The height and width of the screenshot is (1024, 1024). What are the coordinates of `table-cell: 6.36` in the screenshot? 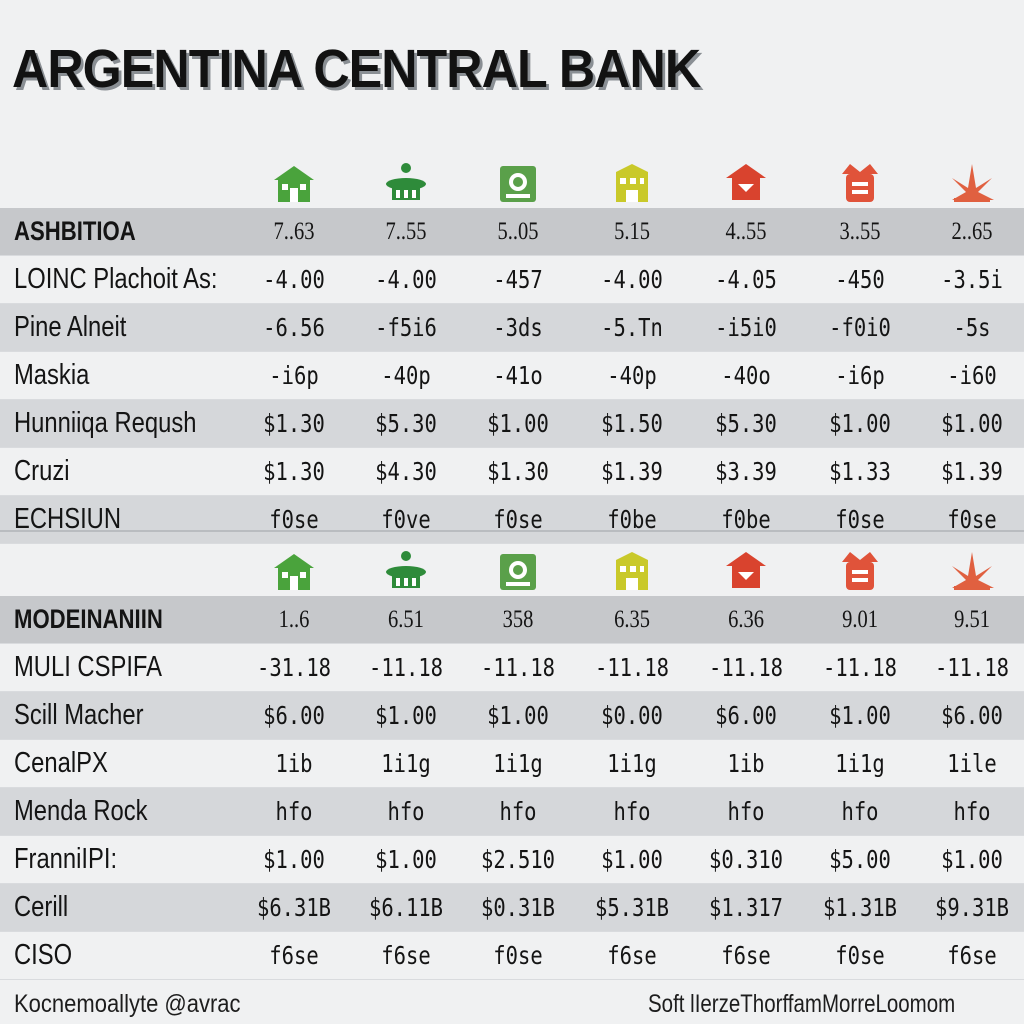 It's located at (746, 619).